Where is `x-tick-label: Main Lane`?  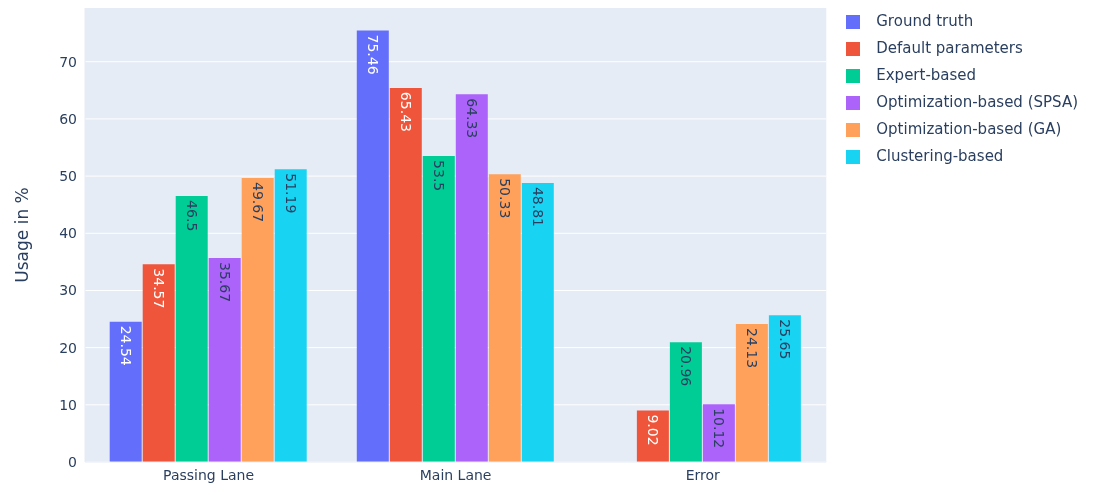
x-tick-label: Main Lane is located at coordinates (455, 474).